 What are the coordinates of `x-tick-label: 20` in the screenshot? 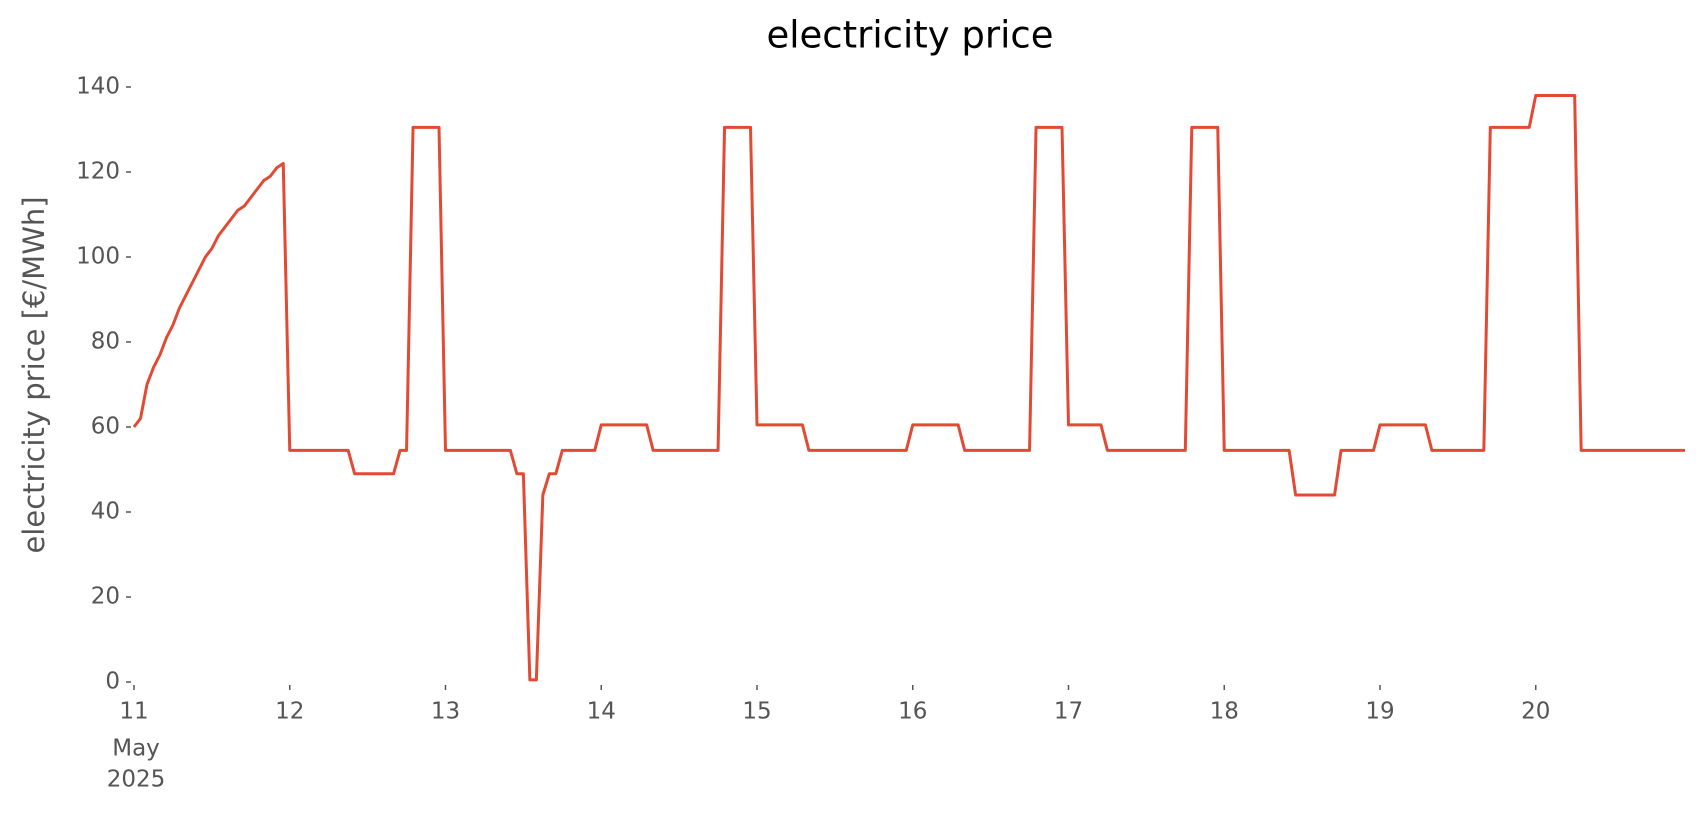 It's located at (1535, 712).